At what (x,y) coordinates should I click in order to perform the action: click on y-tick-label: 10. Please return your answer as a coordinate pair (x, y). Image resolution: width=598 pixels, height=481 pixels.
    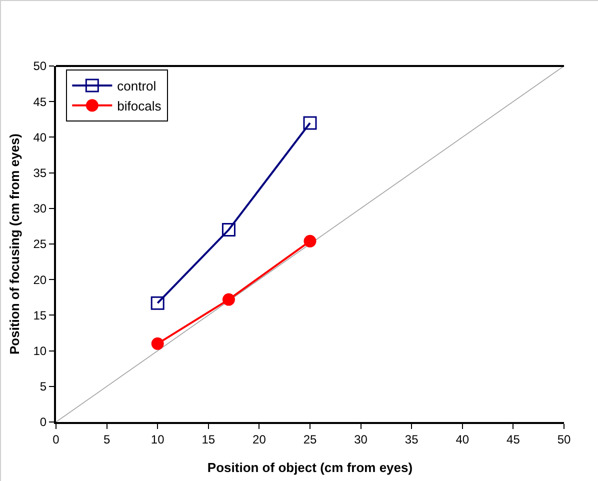
    Looking at the image, I should click on (40, 351).